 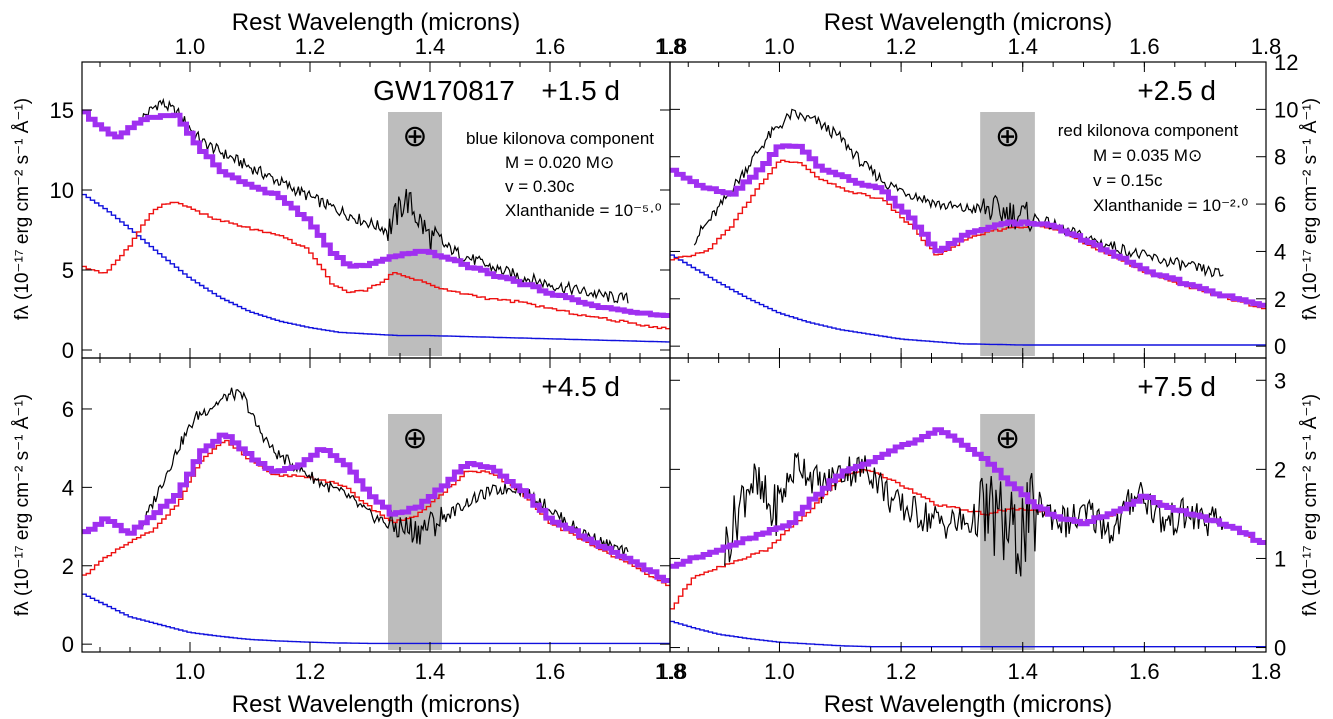 What do you see at coordinates (1310, 505) in the screenshot?
I see `y-axis-title-right-bottom: fλ (10⁻¹⁷ erg cm⁻² s⁻¹ Å⁻¹)` at bounding box center [1310, 505].